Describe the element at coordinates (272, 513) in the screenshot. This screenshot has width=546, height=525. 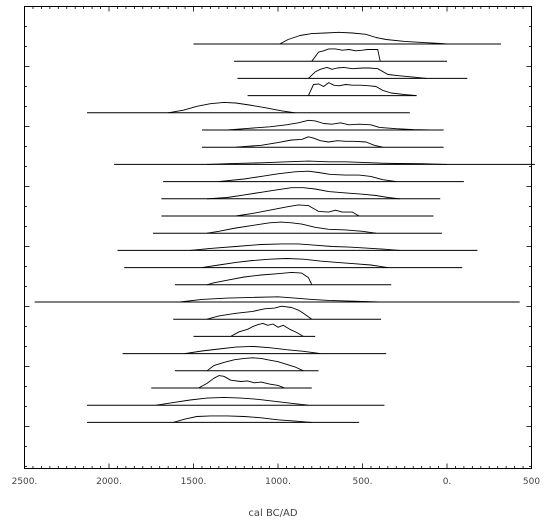
I see `x-axis-title: cal BC/AD` at that location.